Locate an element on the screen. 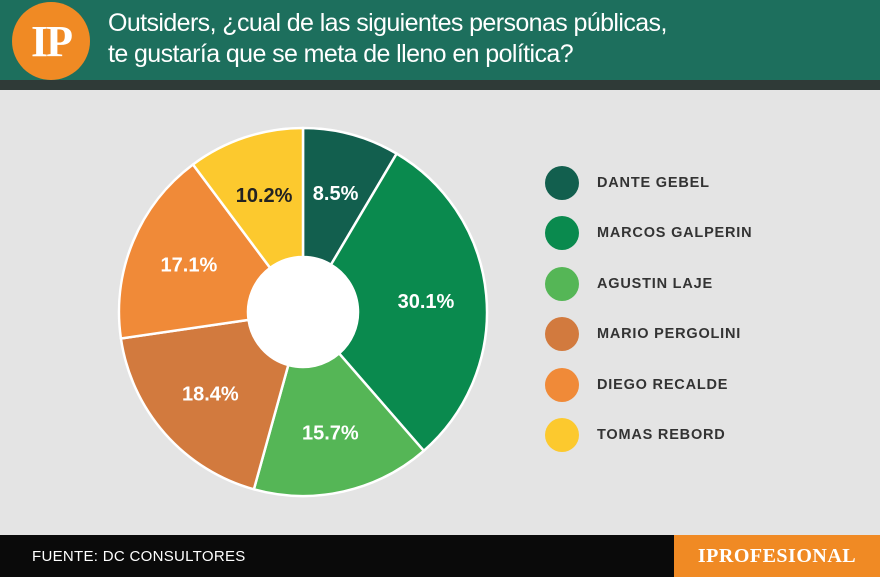  legend-item: AGUSTIN LAJE is located at coordinates (648, 283).